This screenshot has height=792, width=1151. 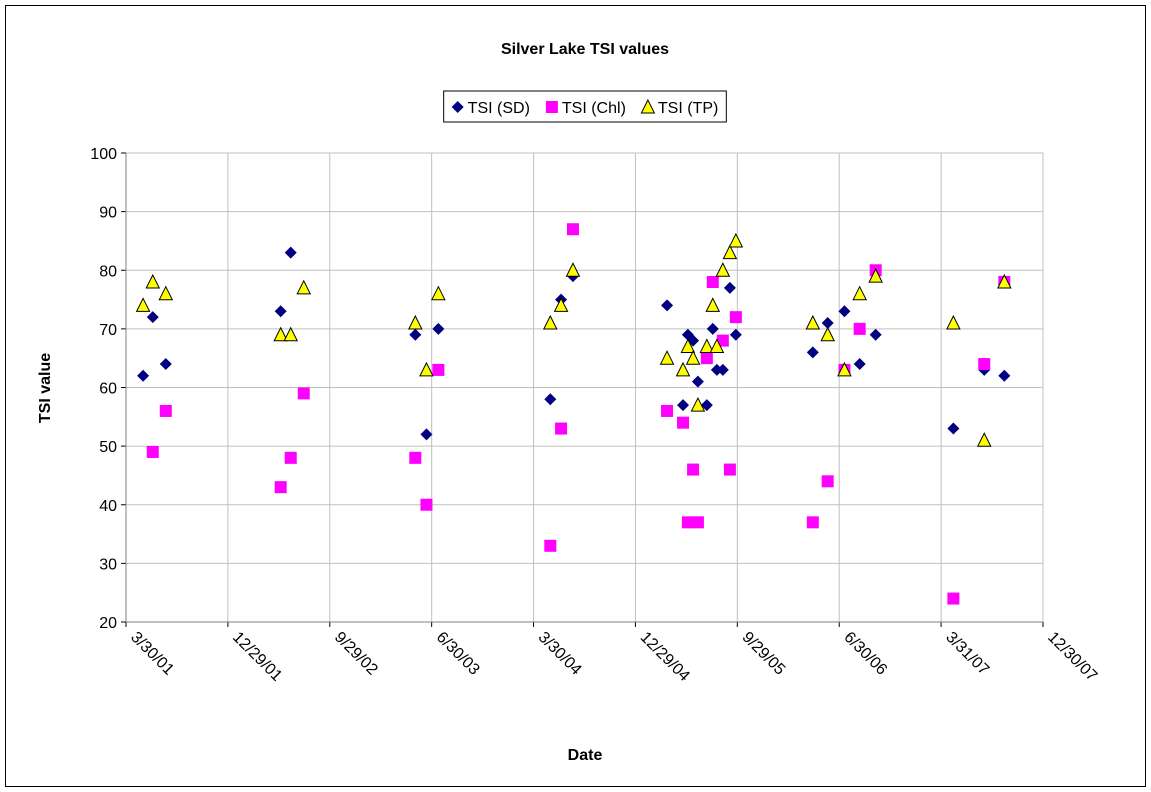 What do you see at coordinates (108, 506) in the screenshot?
I see `y-tick-label: 40` at bounding box center [108, 506].